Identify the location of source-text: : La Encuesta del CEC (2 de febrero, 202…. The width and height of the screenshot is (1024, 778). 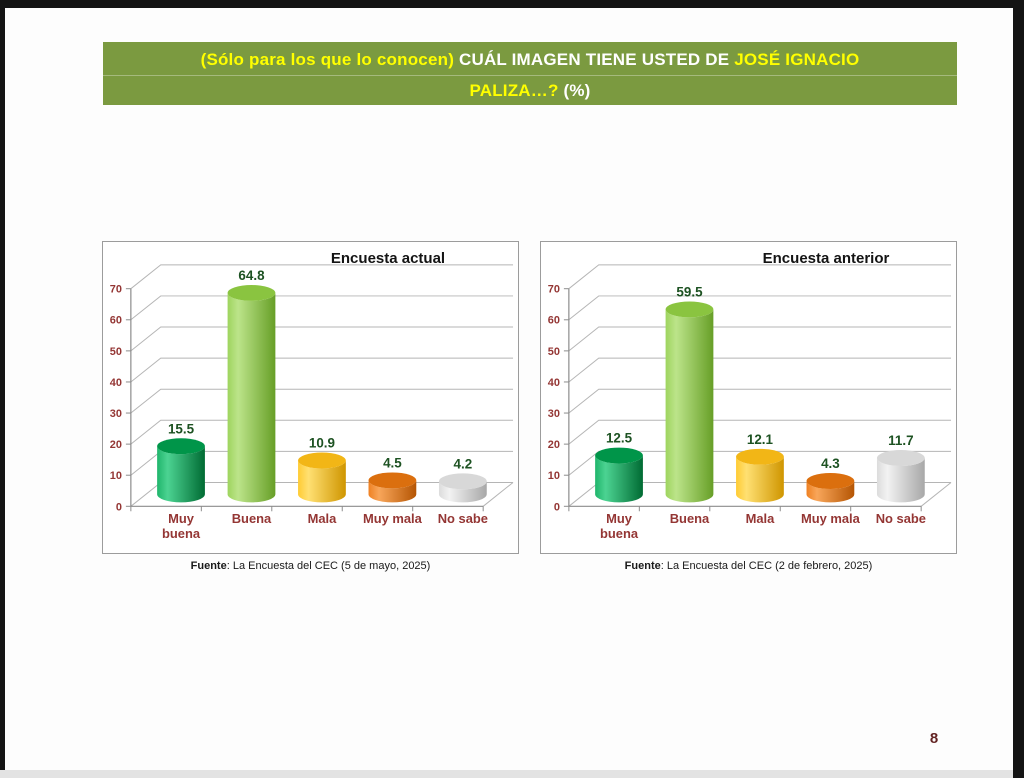
(766, 566).